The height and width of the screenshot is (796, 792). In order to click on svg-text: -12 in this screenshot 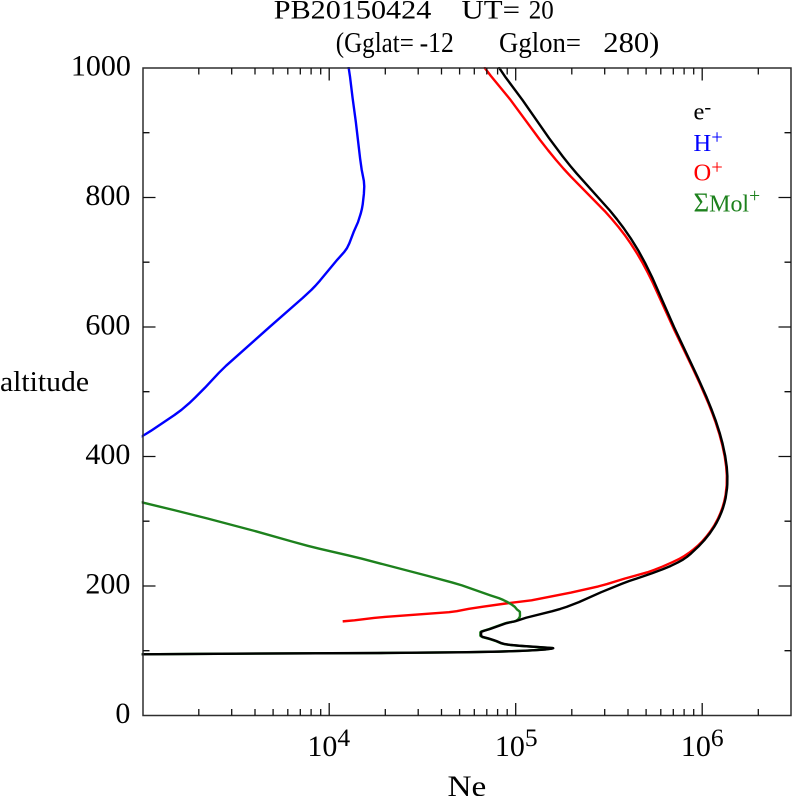, I will do `click(437, 43)`.